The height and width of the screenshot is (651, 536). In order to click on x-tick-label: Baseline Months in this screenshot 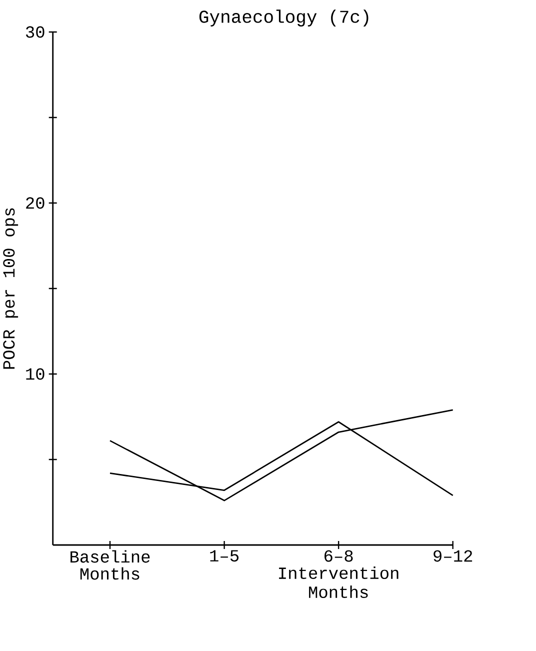, I will do `click(110, 565)`.